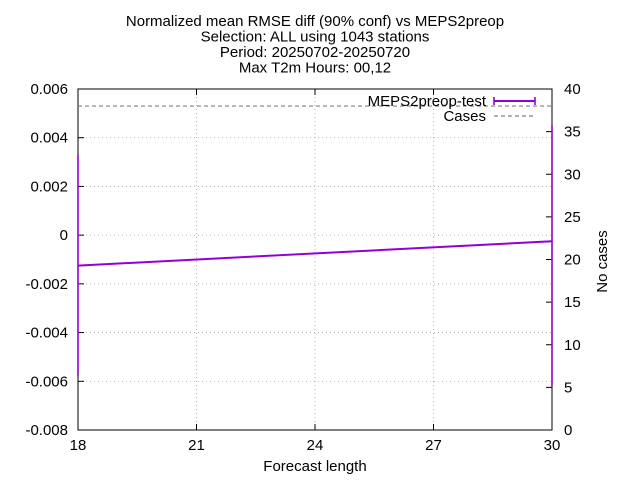 Image resolution: width=640 pixels, height=480 pixels. I want to click on y-tick-label: -0.006, so click(46, 381).